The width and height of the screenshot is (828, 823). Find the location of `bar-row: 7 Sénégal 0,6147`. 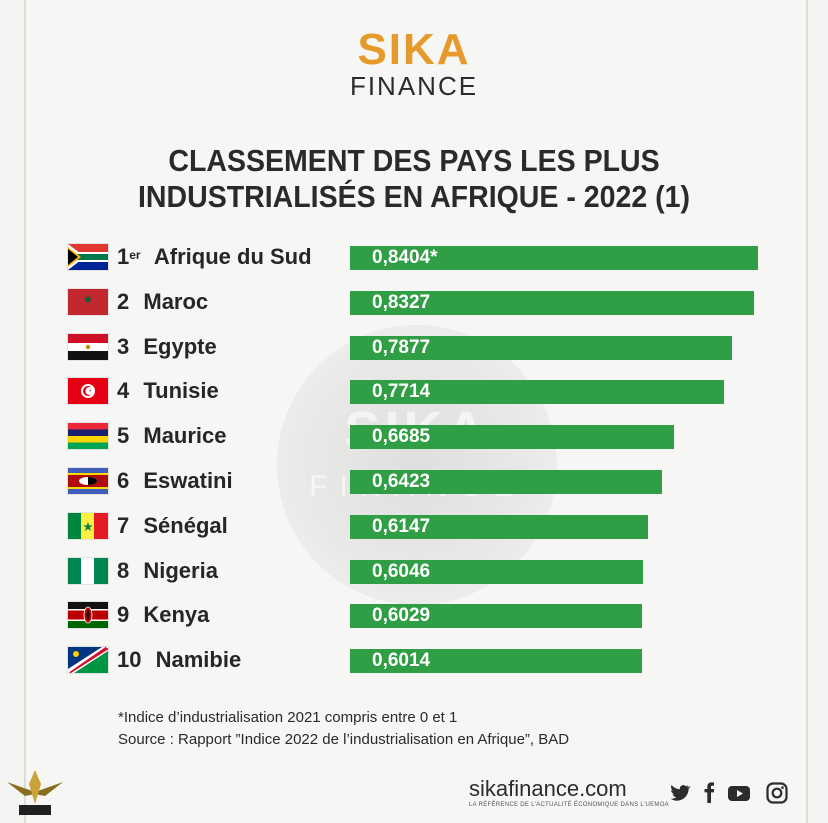

bar-row: 7 Sénégal 0,6147 is located at coordinates (414, 527).